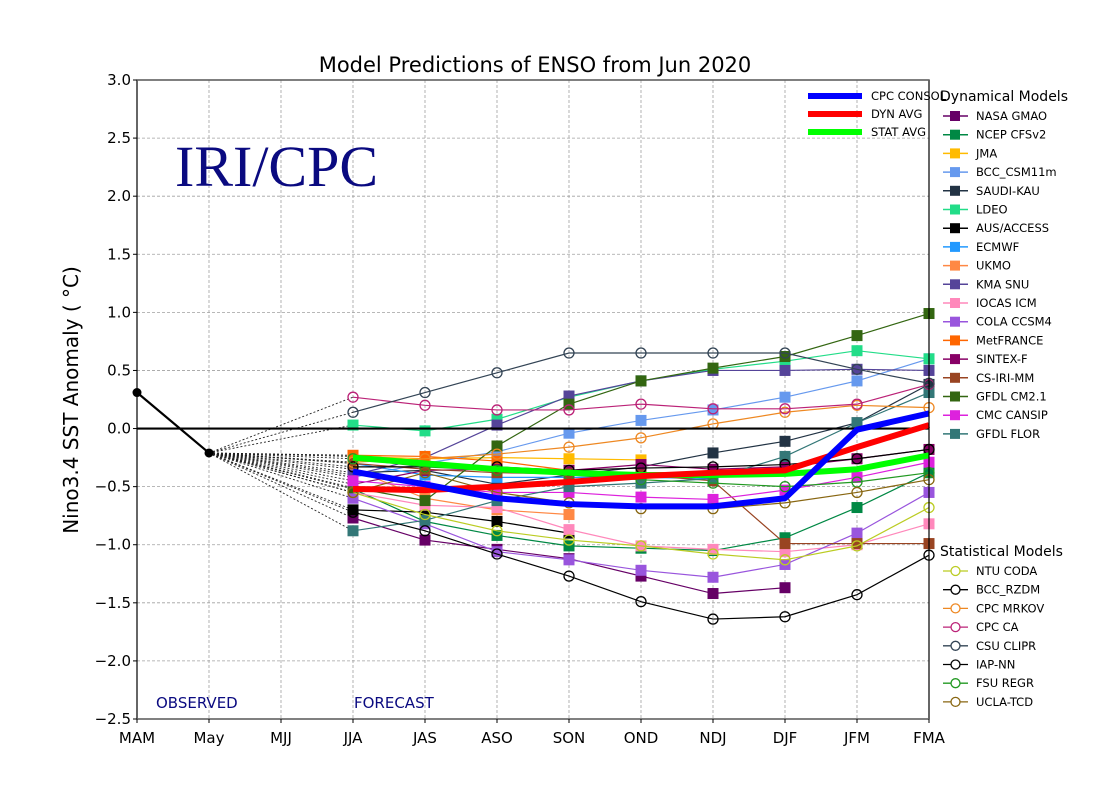 This screenshot has height=800, width=1100. What do you see at coordinates (113, 545) in the screenshot?
I see `y-tick-label: −1.0` at bounding box center [113, 545].